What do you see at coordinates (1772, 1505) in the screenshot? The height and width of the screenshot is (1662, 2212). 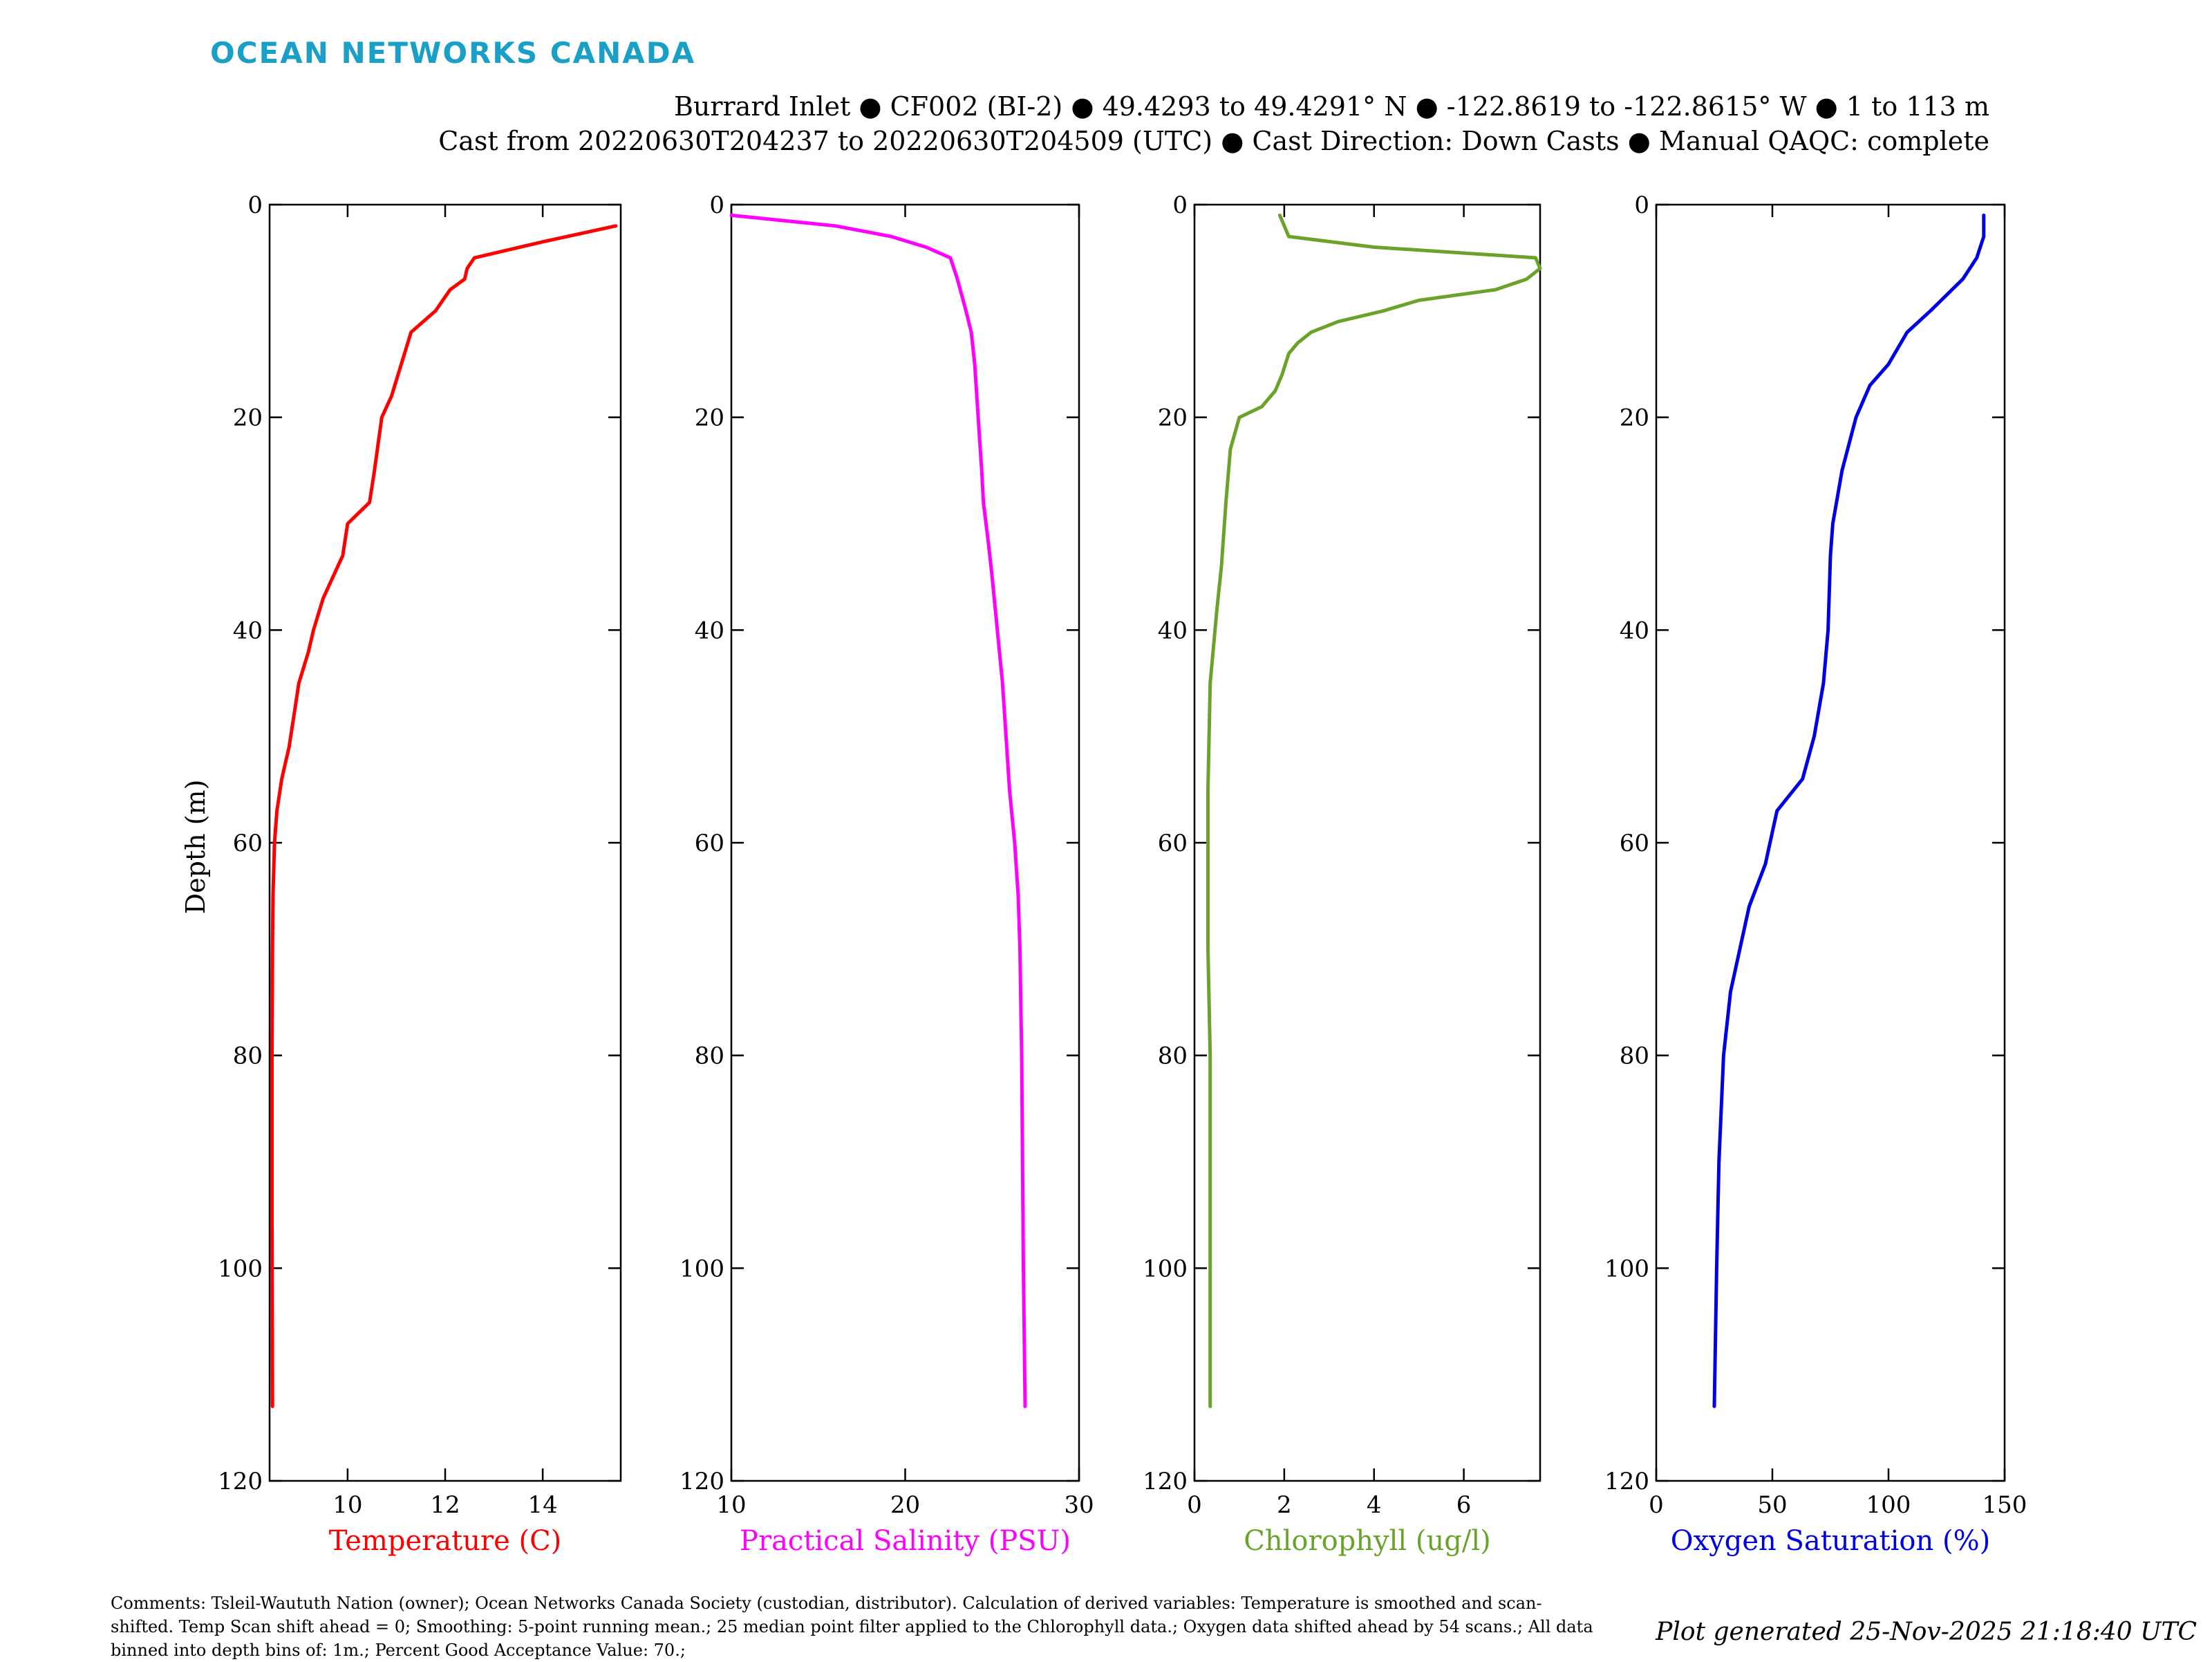 I see `x-tick-label: 50` at bounding box center [1772, 1505].